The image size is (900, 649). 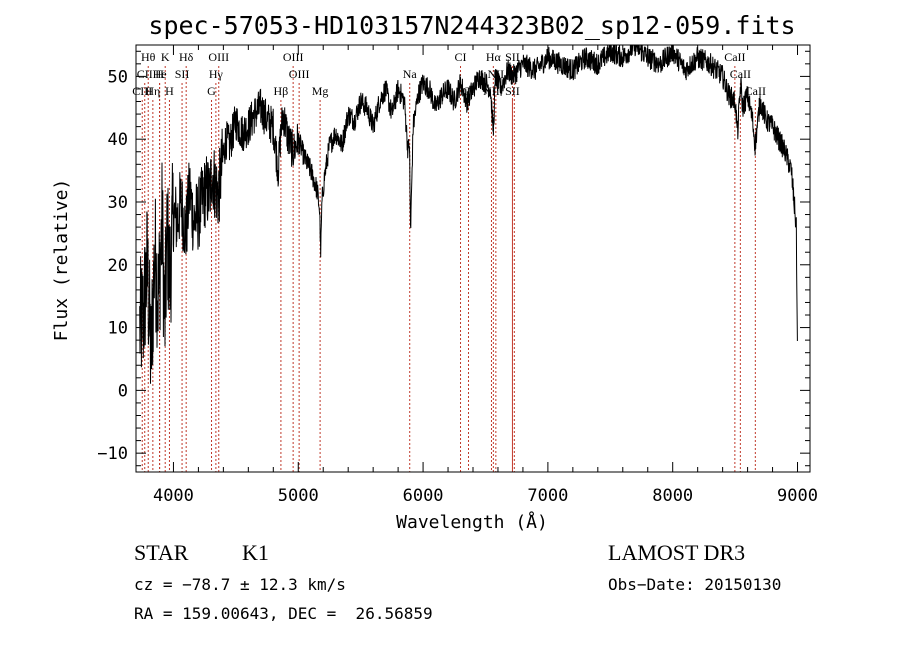 What do you see at coordinates (118, 203) in the screenshot?
I see `y-tick-label: 30` at bounding box center [118, 203].